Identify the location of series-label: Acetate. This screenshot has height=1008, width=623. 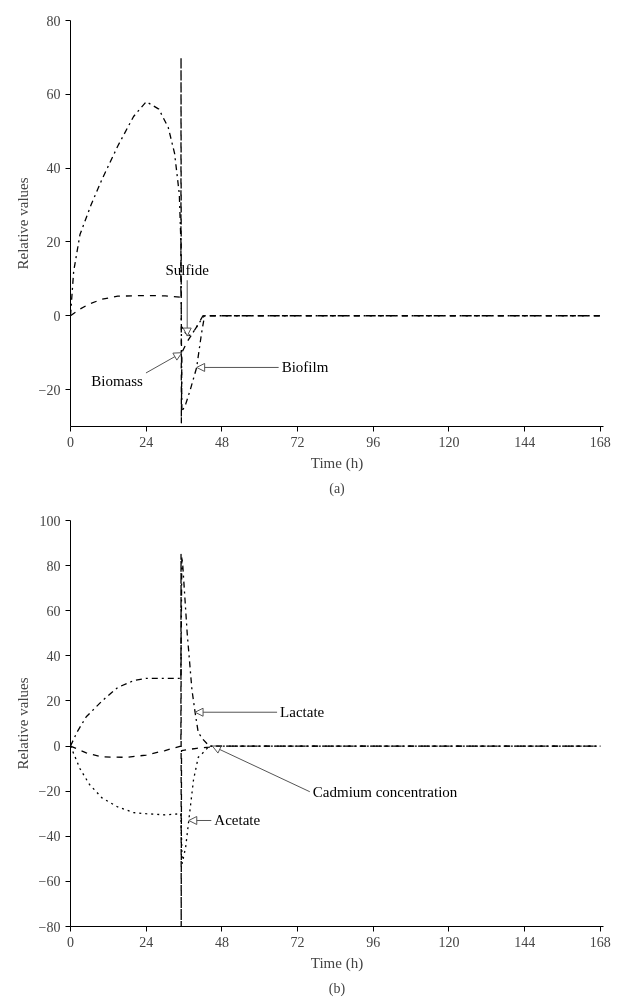
(237, 820).